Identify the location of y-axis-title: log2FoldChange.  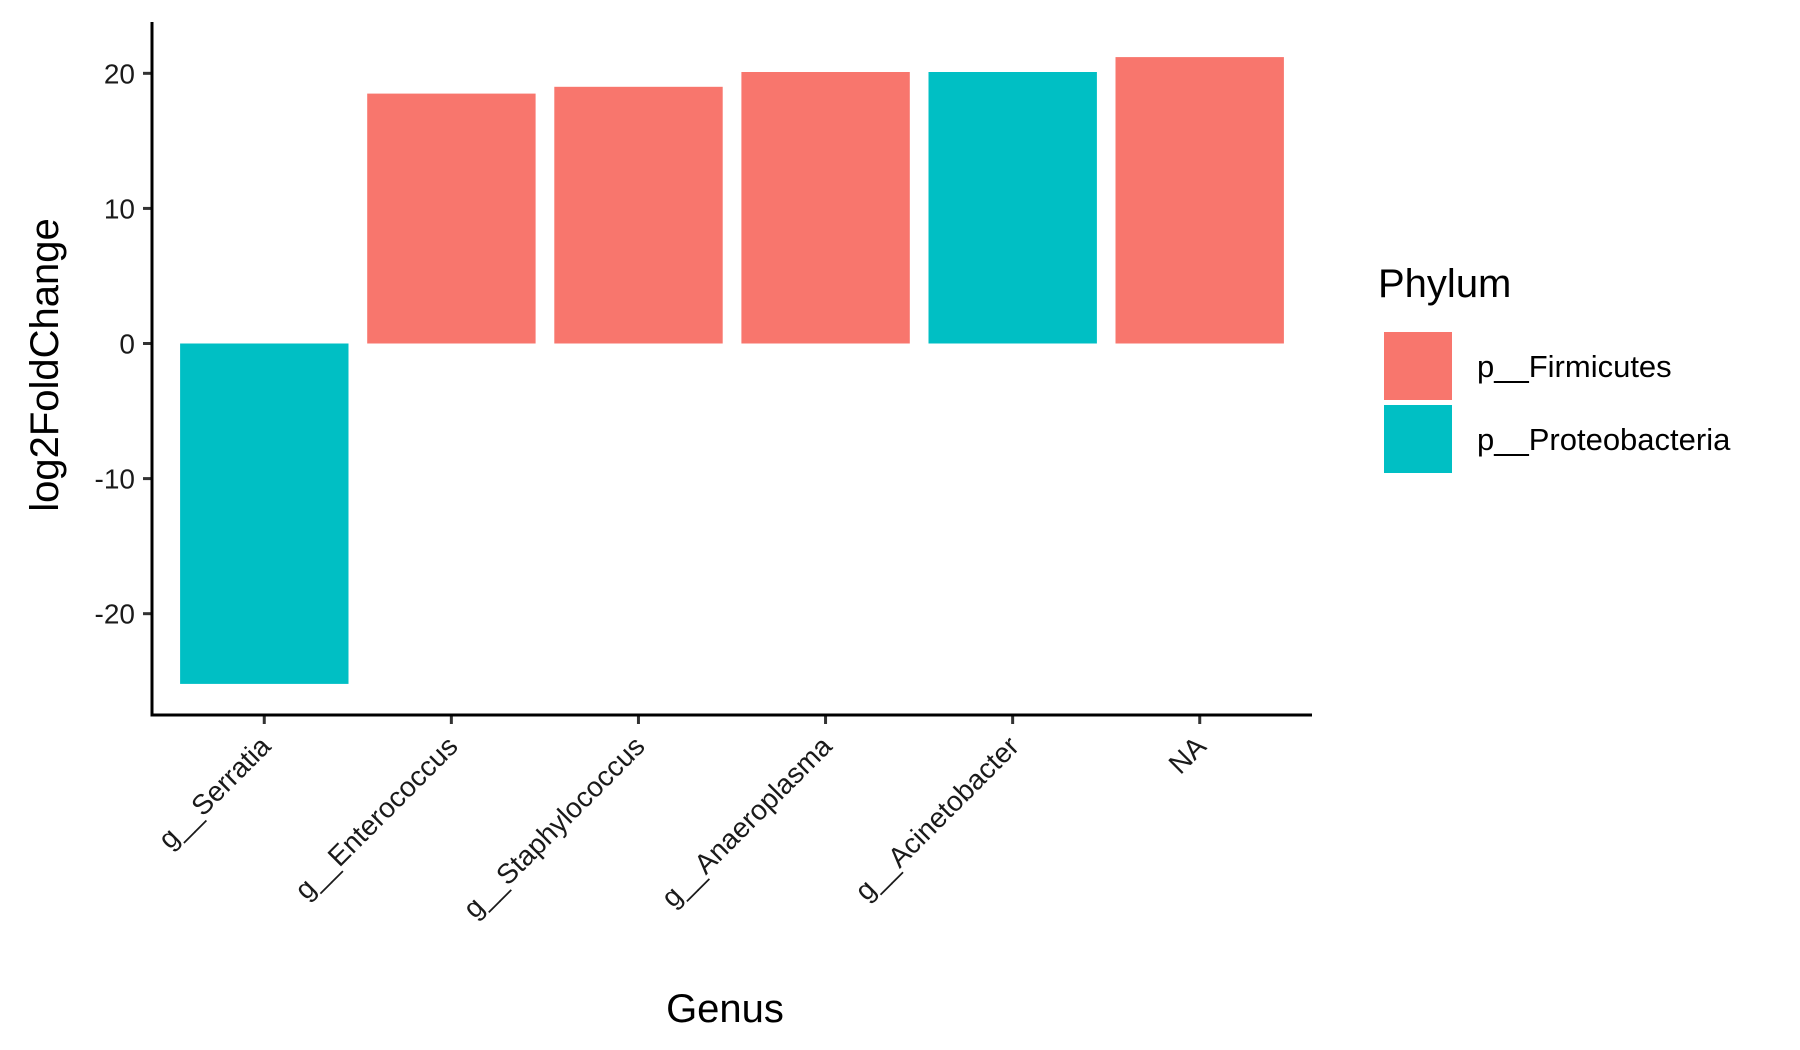
(45, 365).